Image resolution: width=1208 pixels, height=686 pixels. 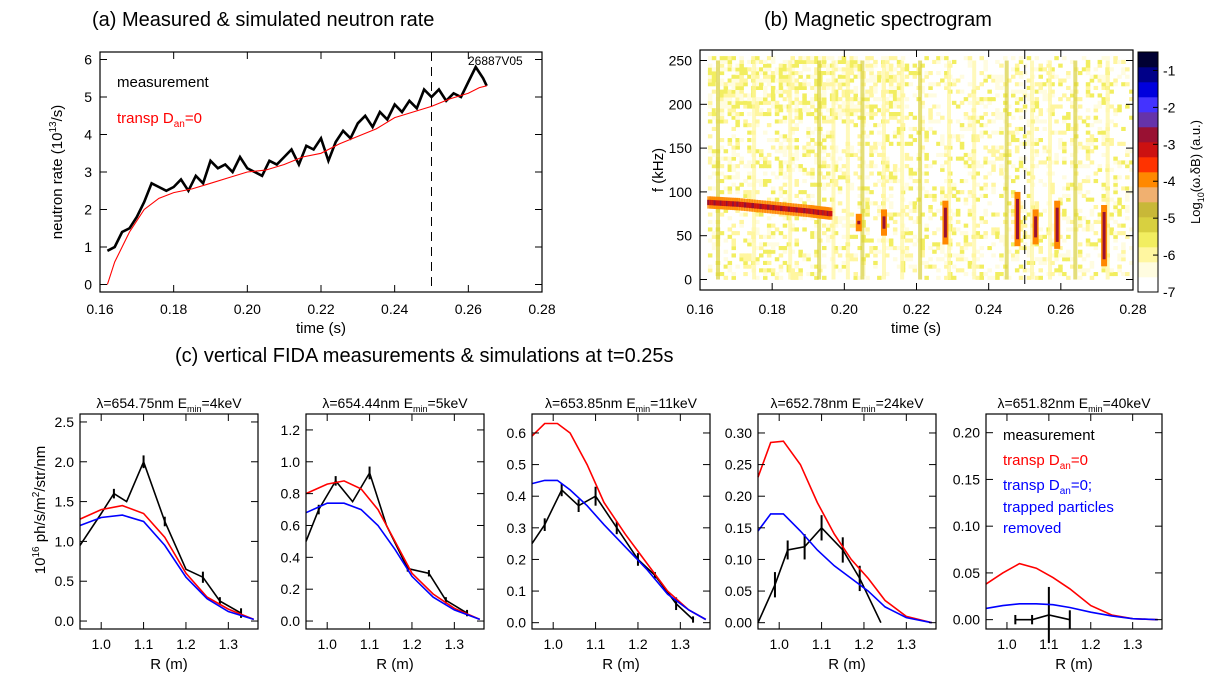 What do you see at coordinates (884, 222) in the screenshot?
I see `b-chirp-core` at bounding box center [884, 222].